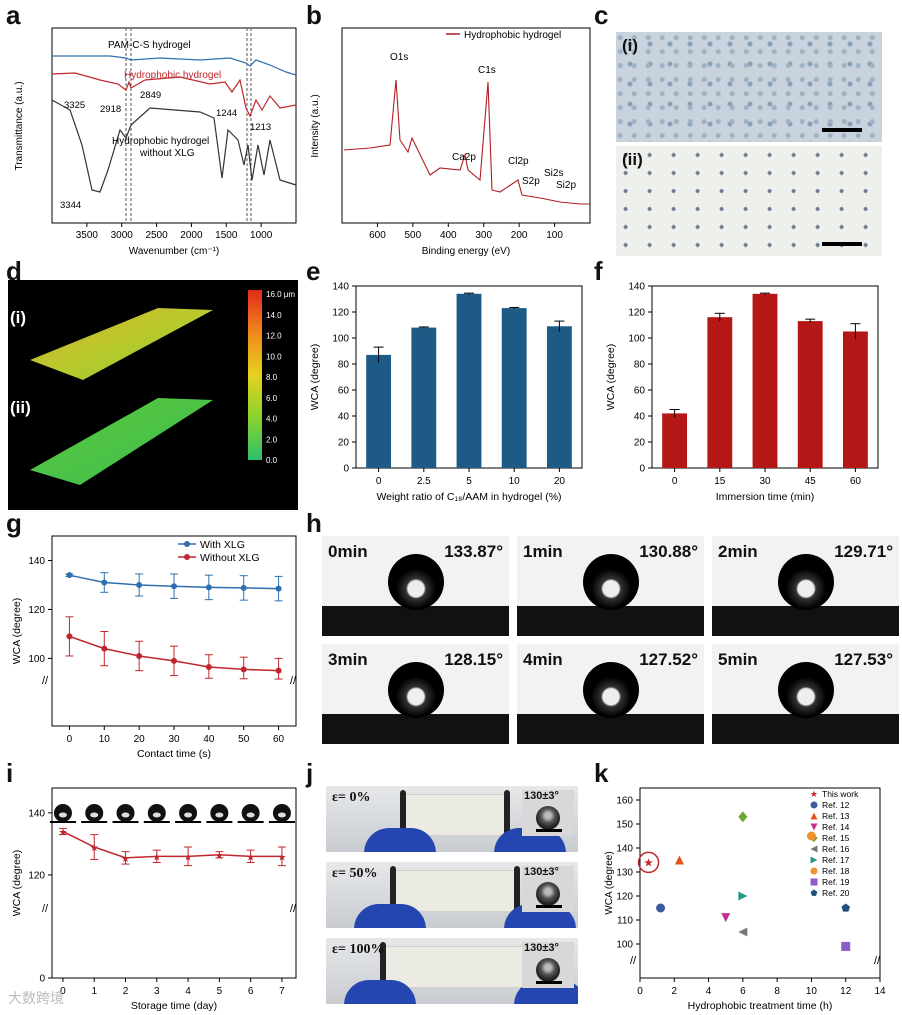 The image size is (902, 1015). I want to click on chart-g-xtick-label: 0, so click(70, 739).